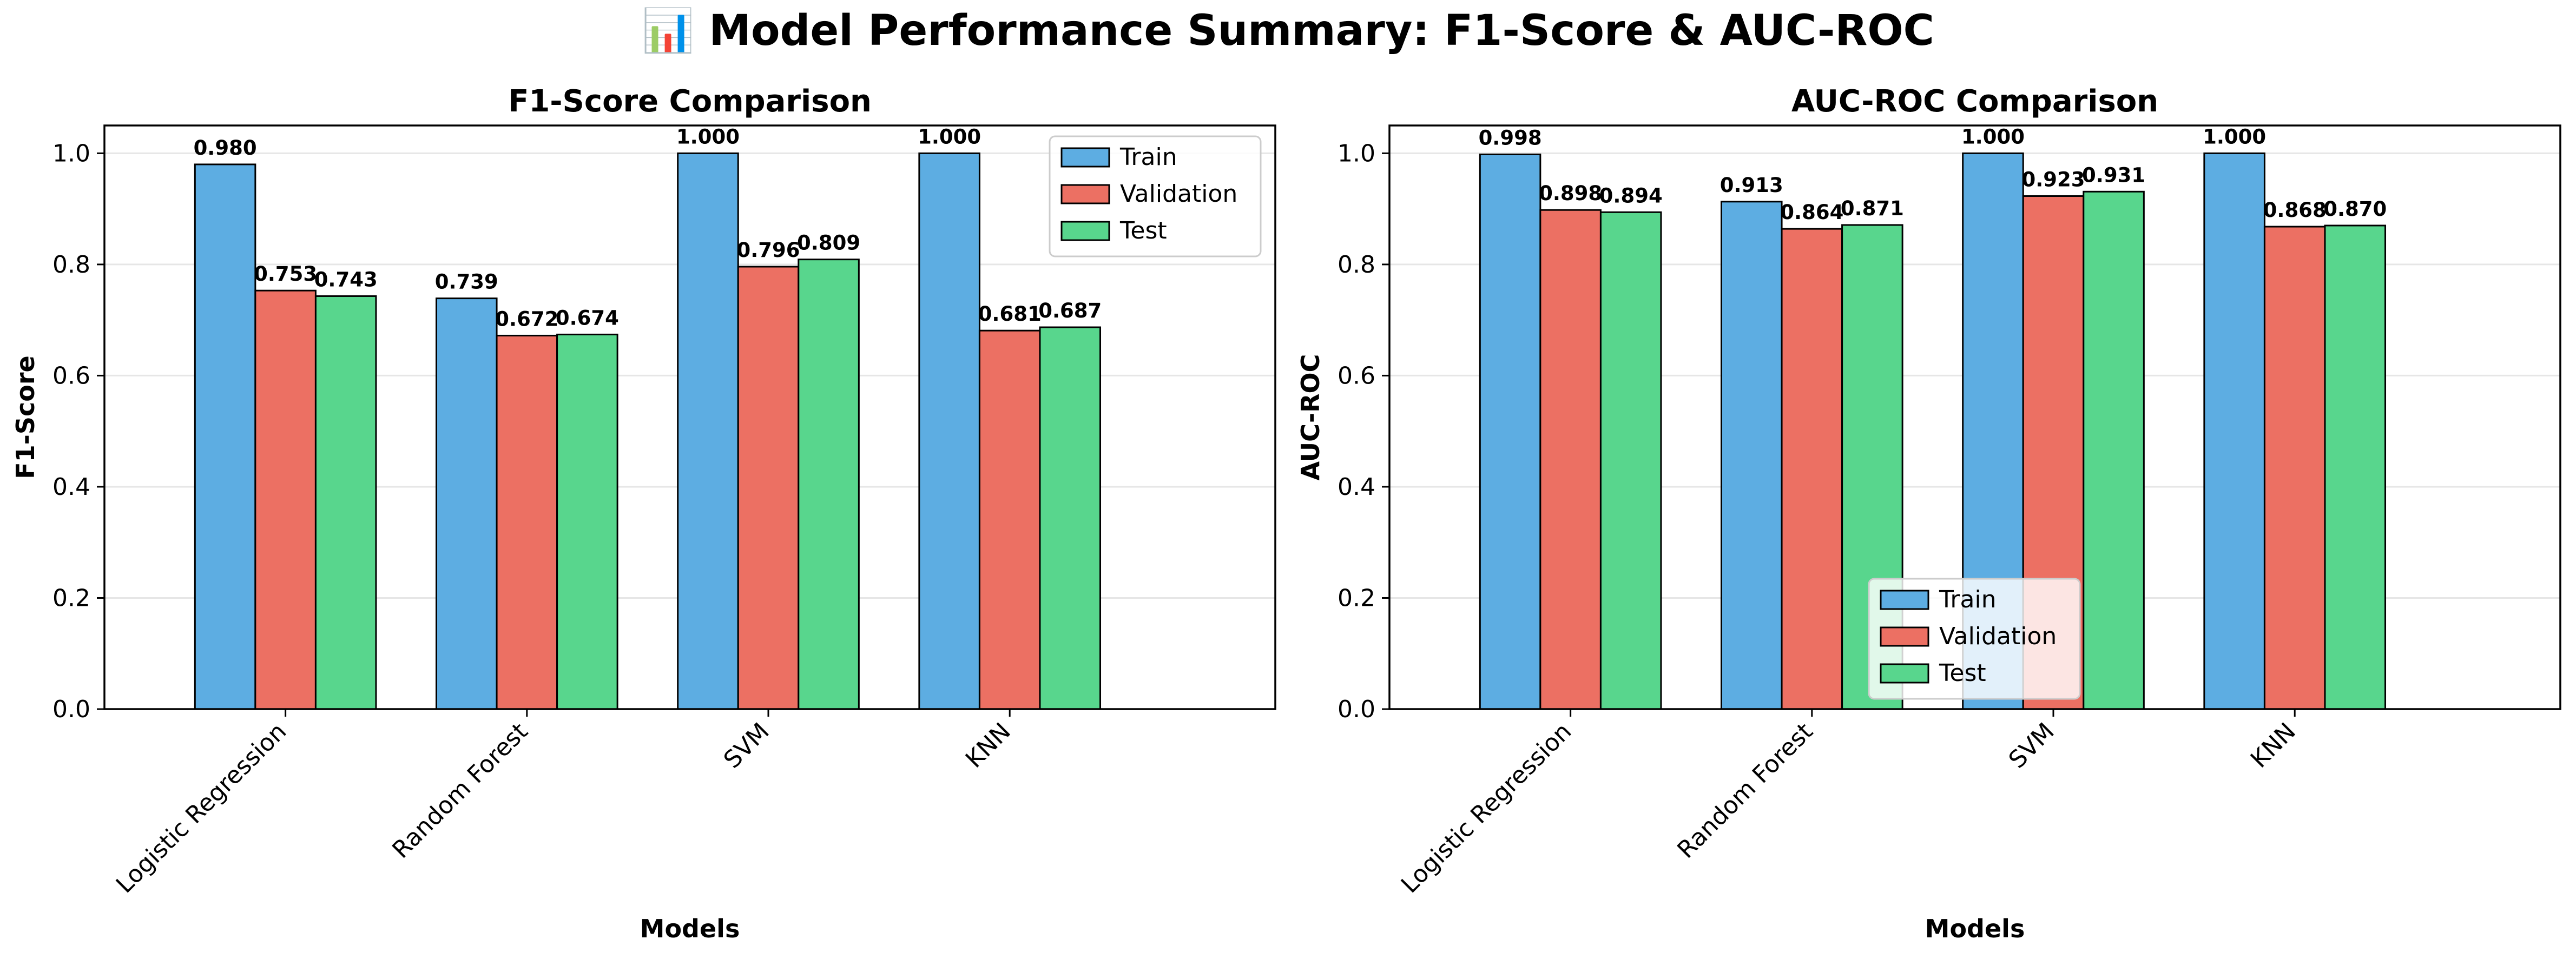  I want to click on data-label: 0.687, so click(1070, 311).